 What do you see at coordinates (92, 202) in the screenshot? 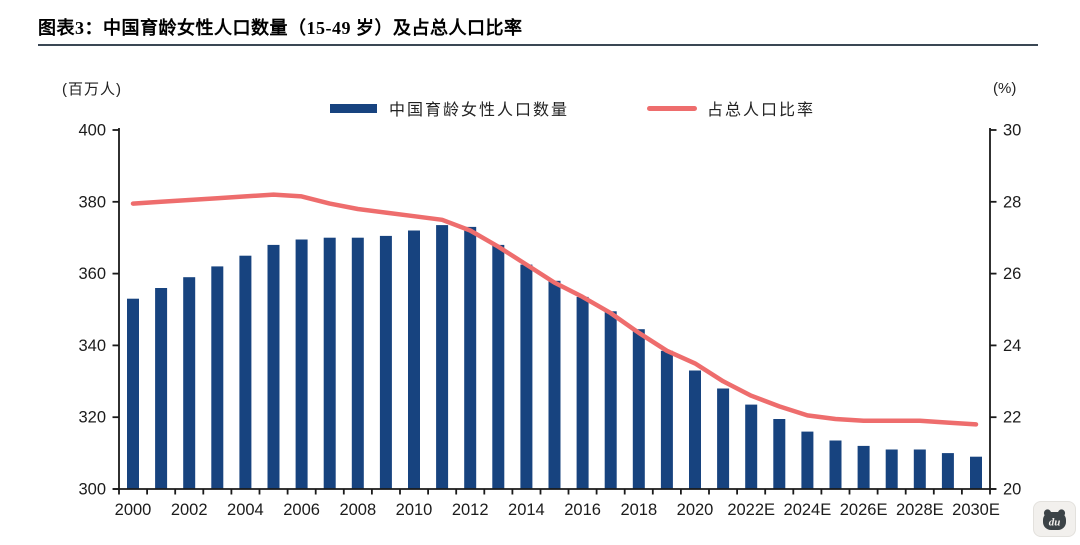
I see `svg-text: 380` at bounding box center [92, 202].